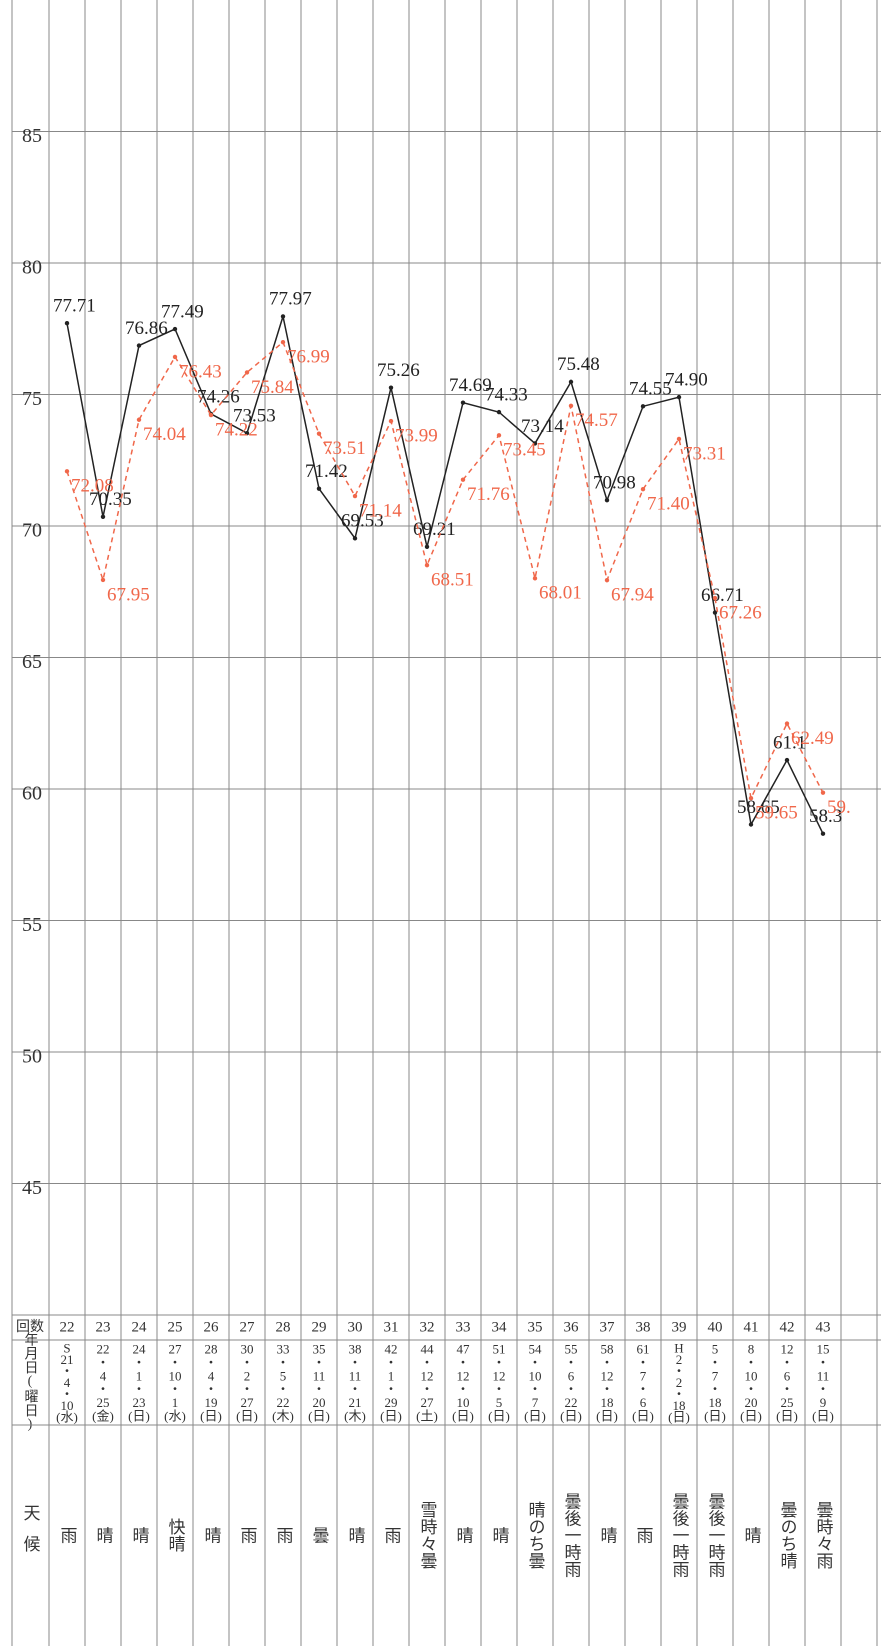 This screenshot has width=881, height=1646. Describe the element at coordinates (535, 1375) in the screenshot. I see `date-part: 10` at that location.